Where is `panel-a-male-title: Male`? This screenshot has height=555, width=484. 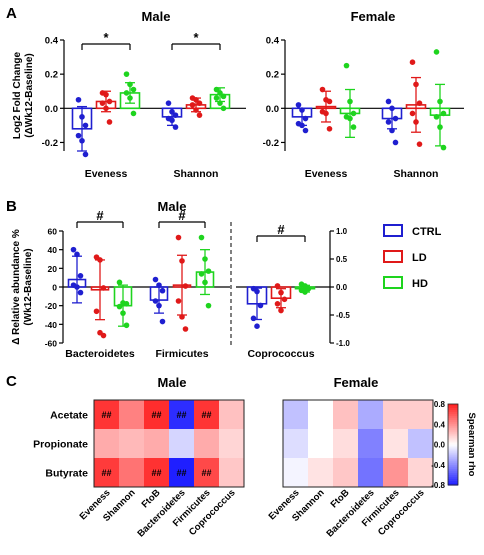
panel-a-male-title: Male is located at coordinates (156, 16).